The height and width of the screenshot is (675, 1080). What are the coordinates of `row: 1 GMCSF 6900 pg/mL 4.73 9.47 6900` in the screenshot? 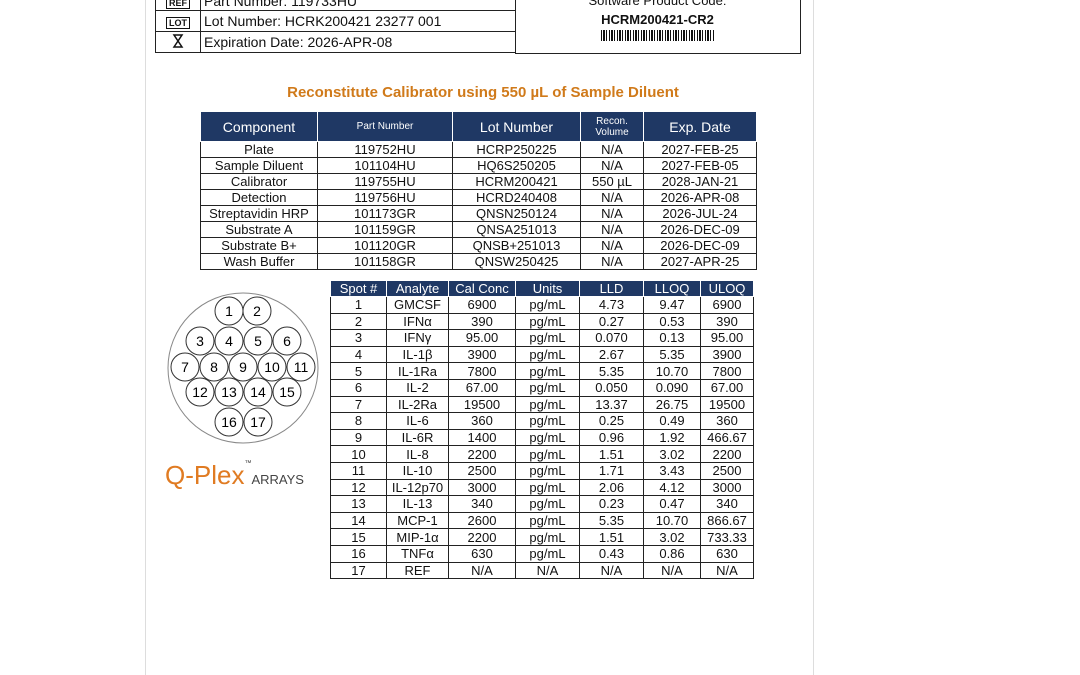 It's located at (542, 305).